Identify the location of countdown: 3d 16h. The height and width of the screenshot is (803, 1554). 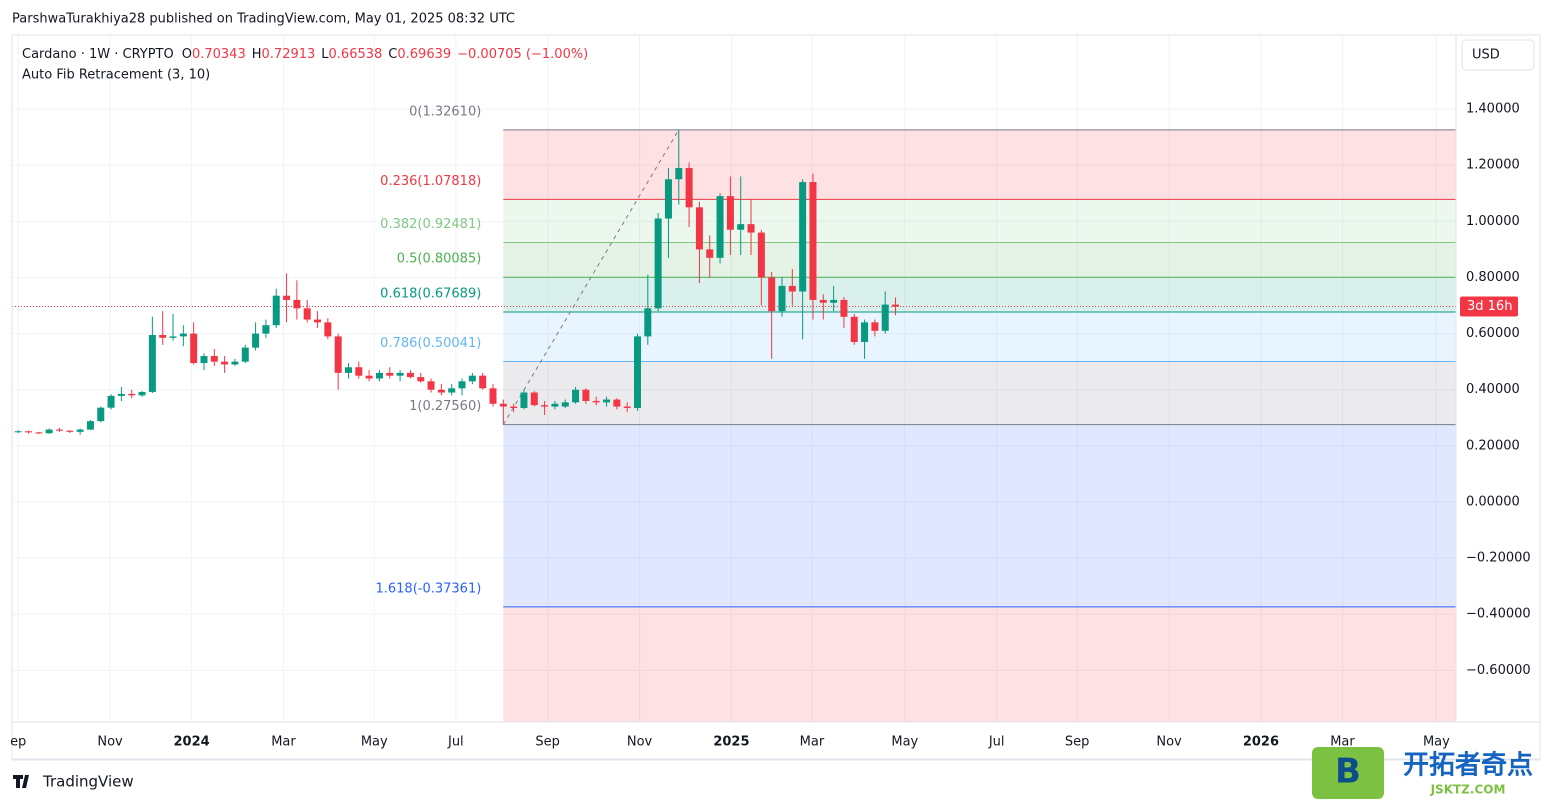
(1489, 306).